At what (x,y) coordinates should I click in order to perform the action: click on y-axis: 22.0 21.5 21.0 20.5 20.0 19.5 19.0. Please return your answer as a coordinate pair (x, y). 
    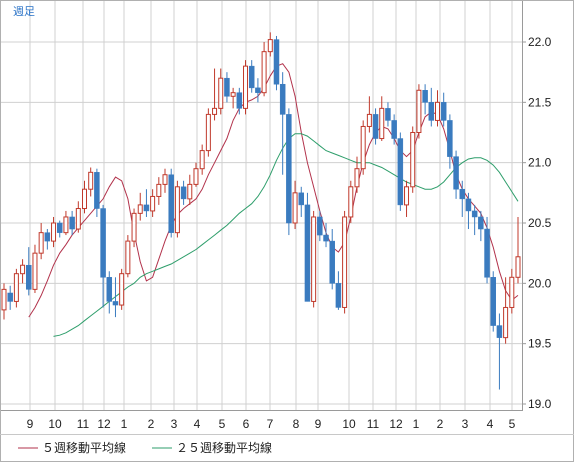
    Looking at the image, I should click on (537, 223).